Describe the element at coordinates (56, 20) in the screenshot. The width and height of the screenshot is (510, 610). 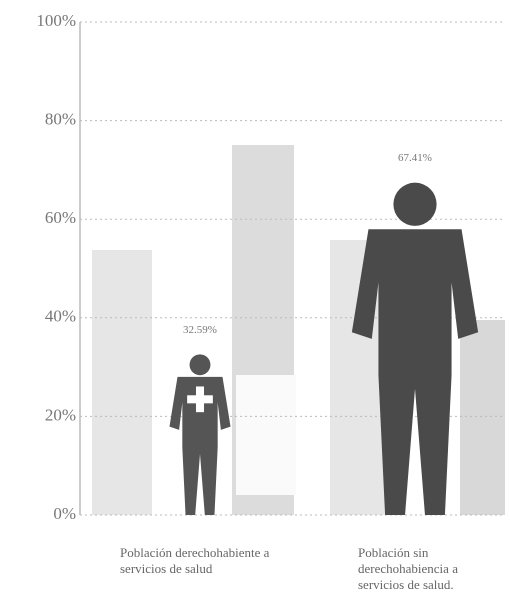
I see `y-tick-label: 100%` at that location.